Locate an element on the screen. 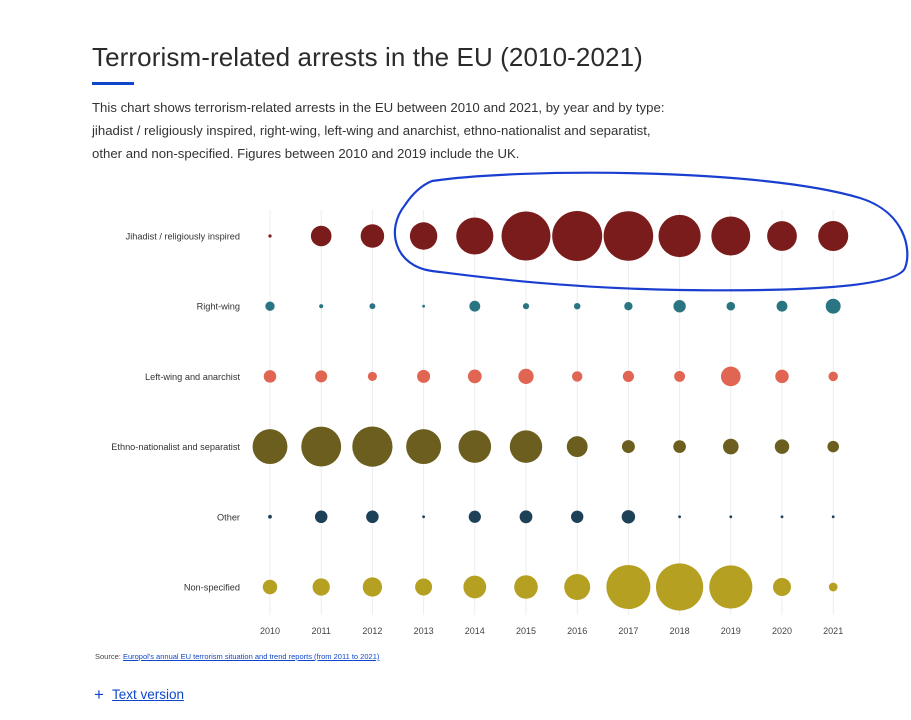 The height and width of the screenshot is (720, 911). x-tick-label: 2018 is located at coordinates (680, 631).